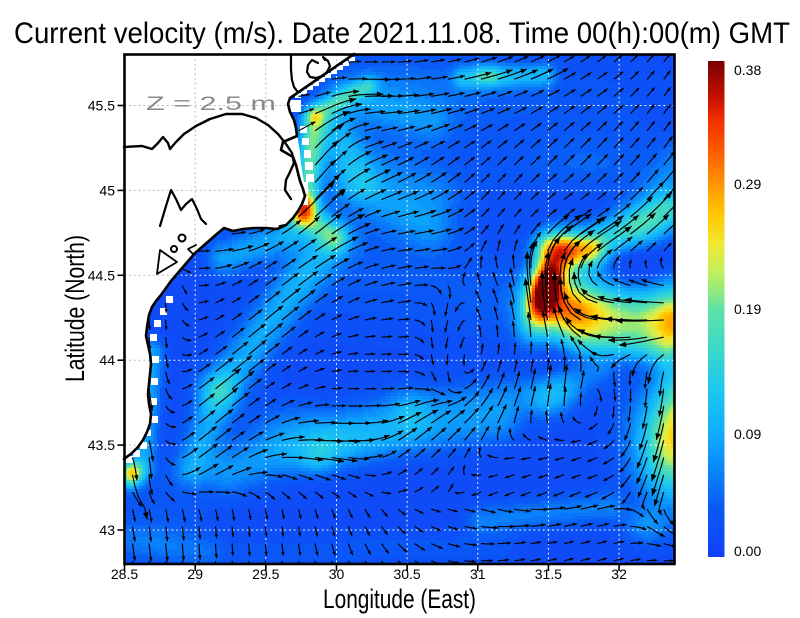 This screenshot has width=800, height=618. I want to click on svg-text: 0.00, so click(747, 551).